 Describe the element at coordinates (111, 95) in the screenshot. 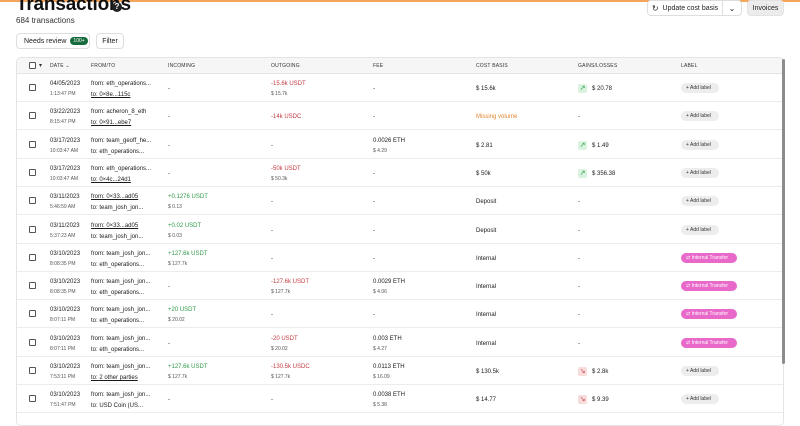

I see `row-to: to: 0×8e...115c` at that location.